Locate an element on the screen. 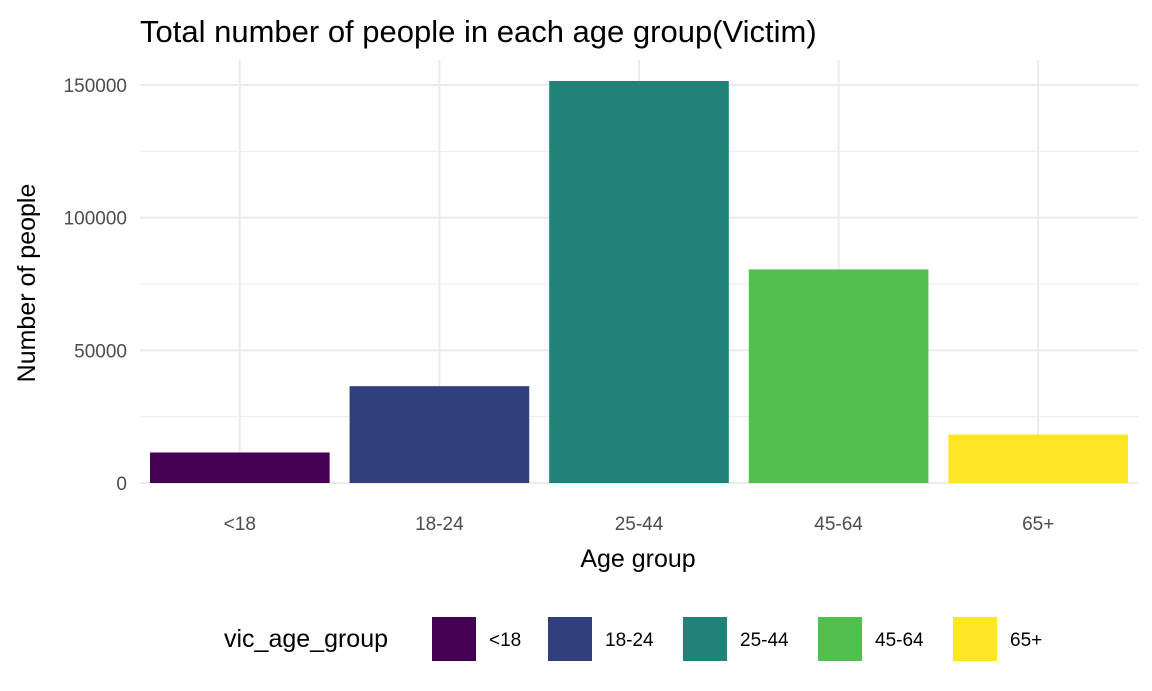 This screenshot has width=1152, height=691. y-tick-label: 100000 is located at coordinates (95, 219).